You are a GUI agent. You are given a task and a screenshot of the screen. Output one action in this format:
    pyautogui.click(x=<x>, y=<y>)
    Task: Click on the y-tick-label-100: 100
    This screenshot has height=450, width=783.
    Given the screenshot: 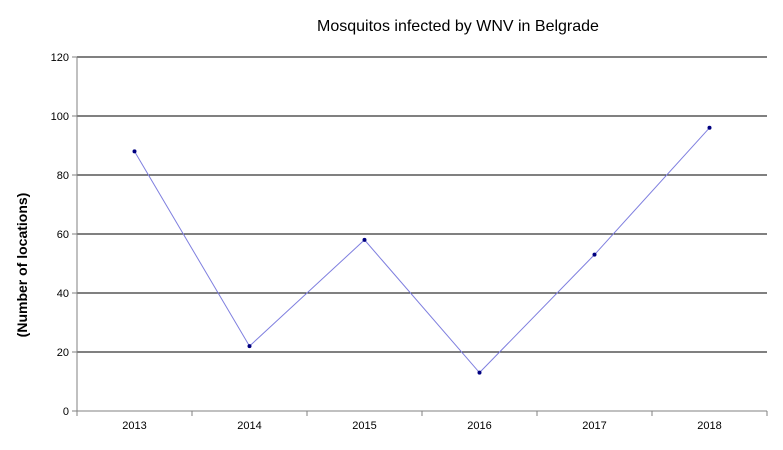 What is the action you would take?
    pyautogui.click(x=60, y=117)
    